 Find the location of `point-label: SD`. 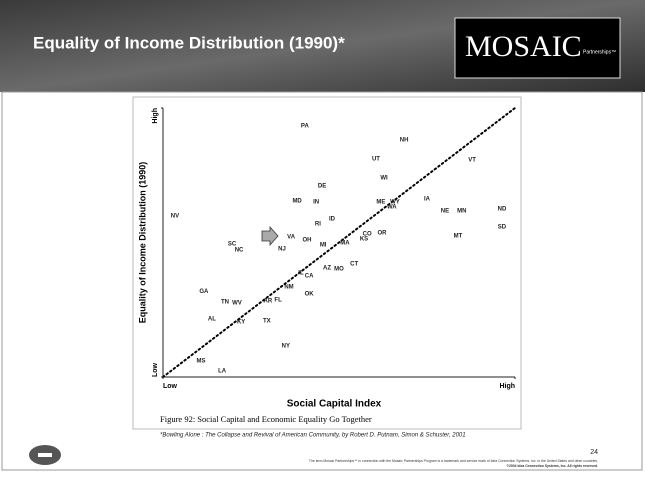

point-label: SD is located at coordinates (502, 227).